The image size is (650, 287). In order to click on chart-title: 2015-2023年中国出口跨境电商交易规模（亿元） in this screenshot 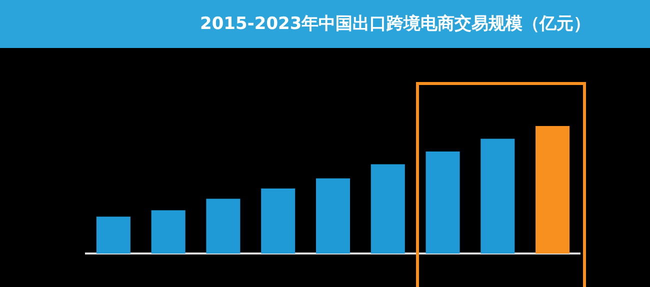, I will do `click(395, 24)`.